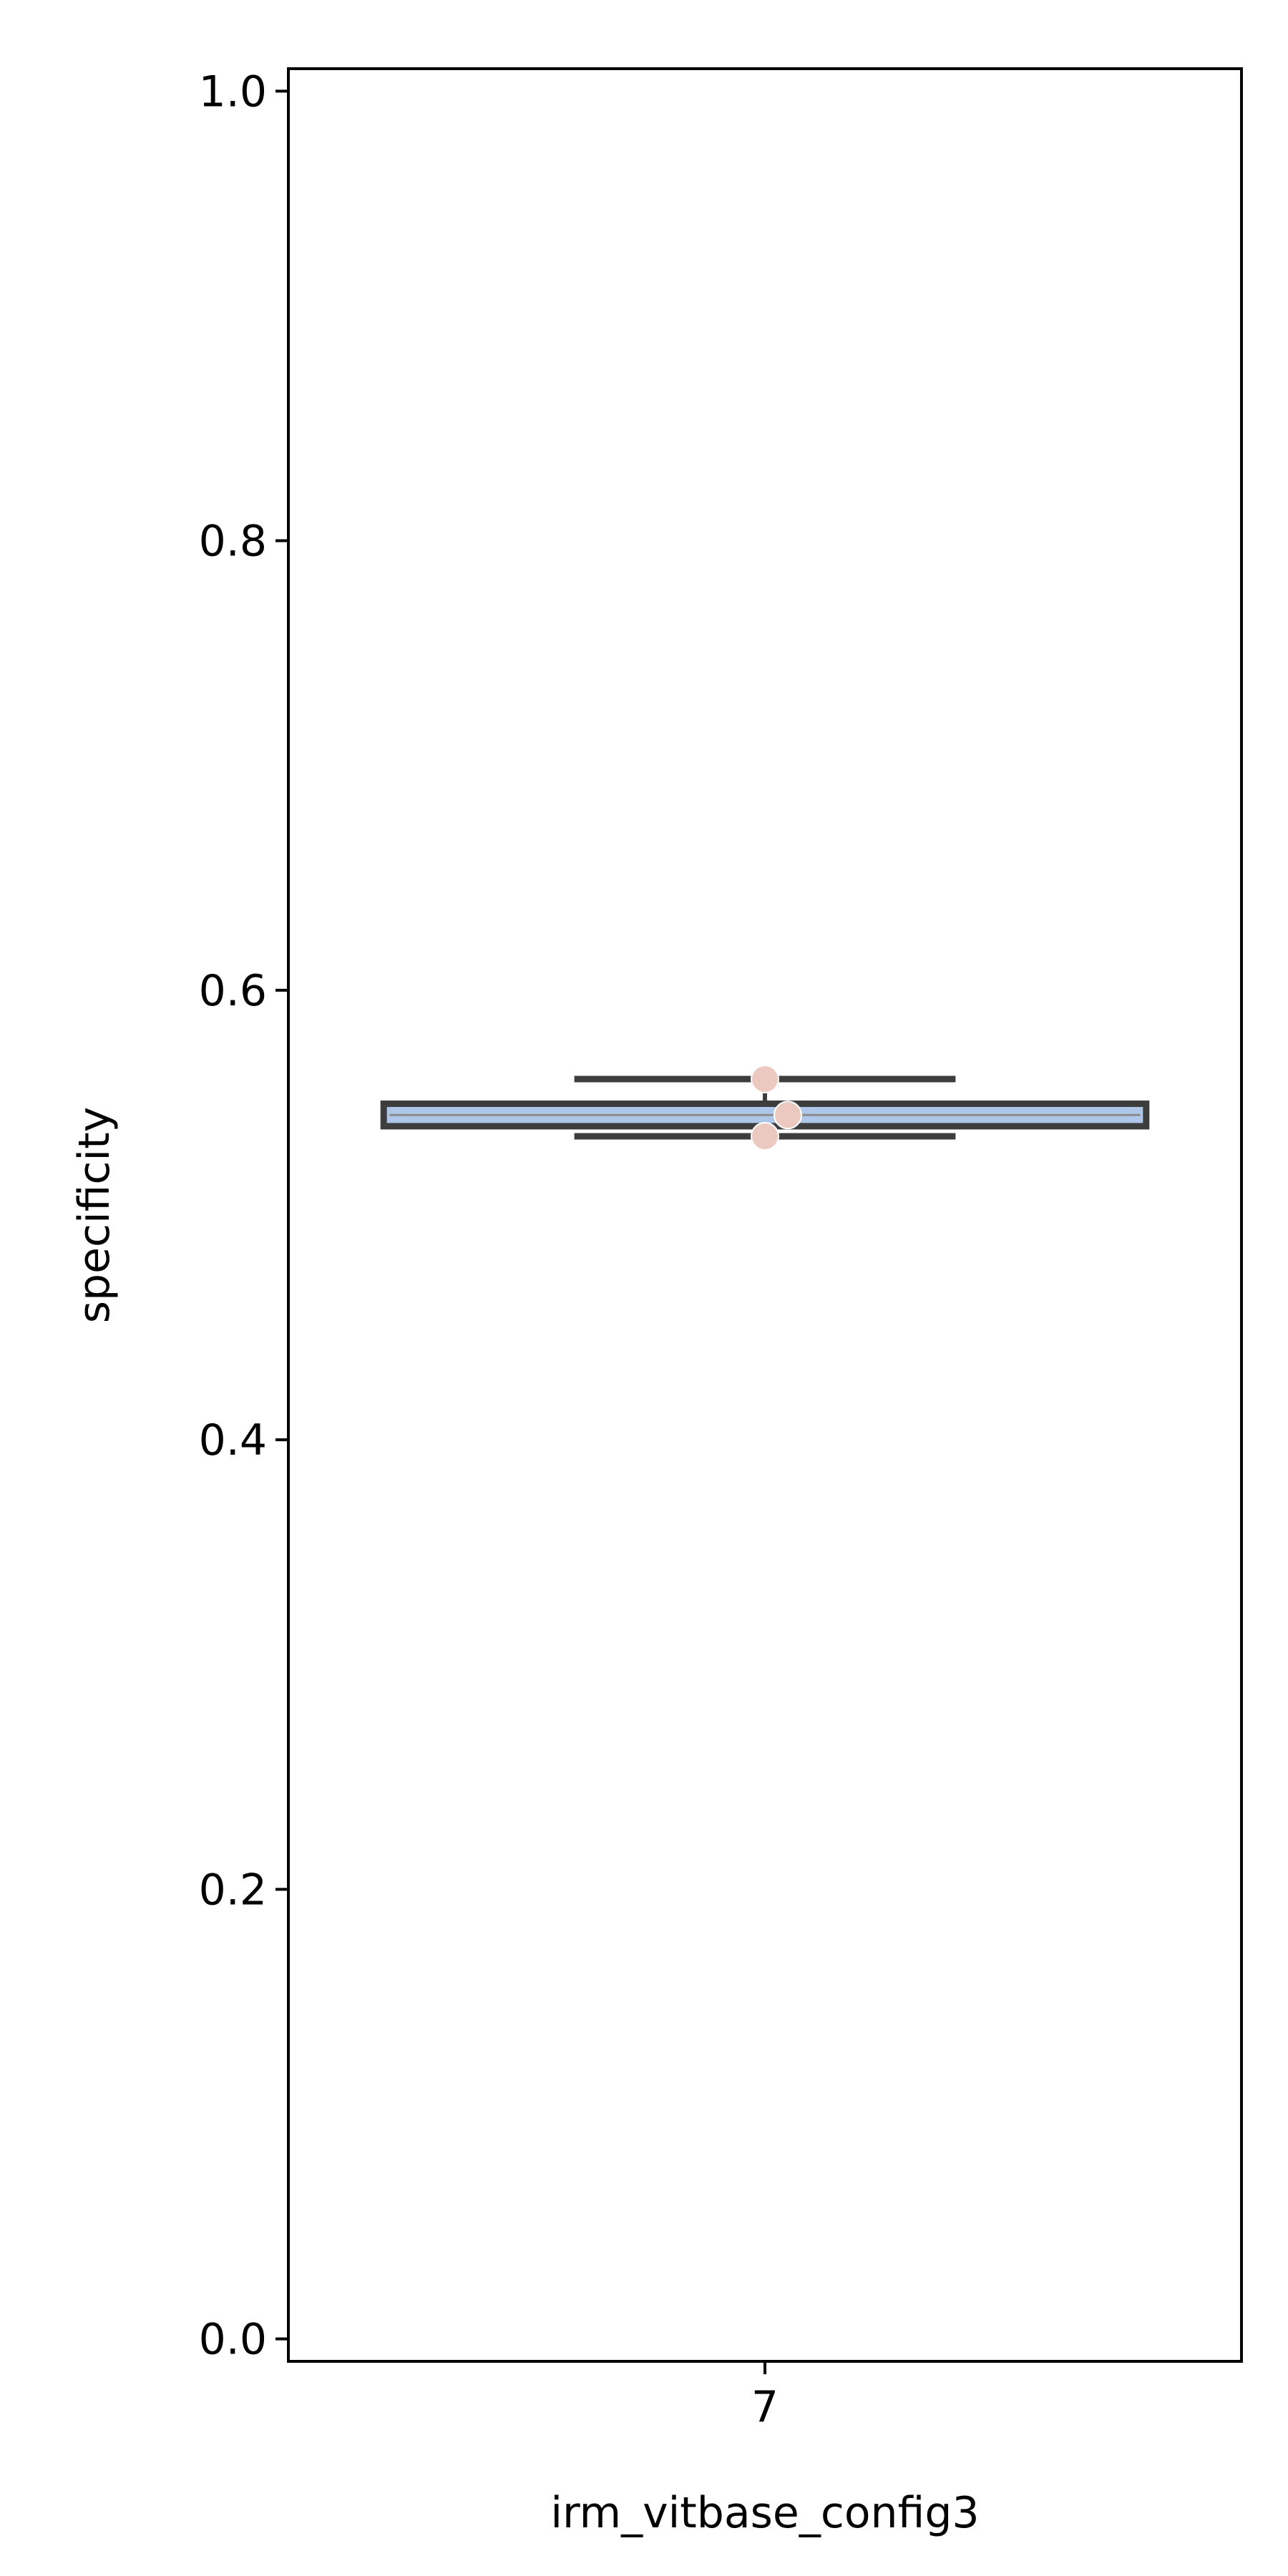 This screenshot has height=2576, width=1288. Describe the element at coordinates (765, 2407) in the screenshot. I see `x-tick-label: 7` at that location.